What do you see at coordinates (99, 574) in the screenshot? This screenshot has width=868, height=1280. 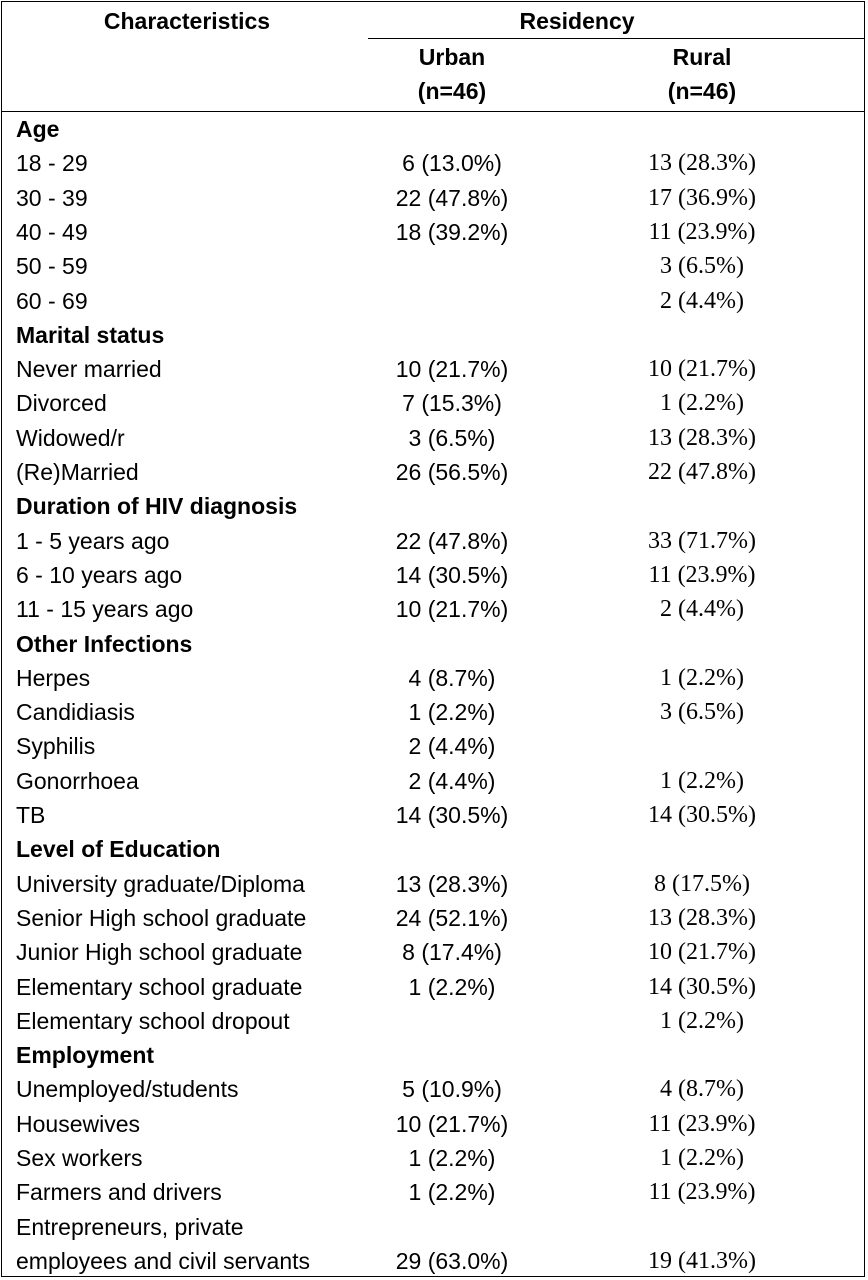 I see `row-label: 6 - 10 years ago` at bounding box center [99, 574].